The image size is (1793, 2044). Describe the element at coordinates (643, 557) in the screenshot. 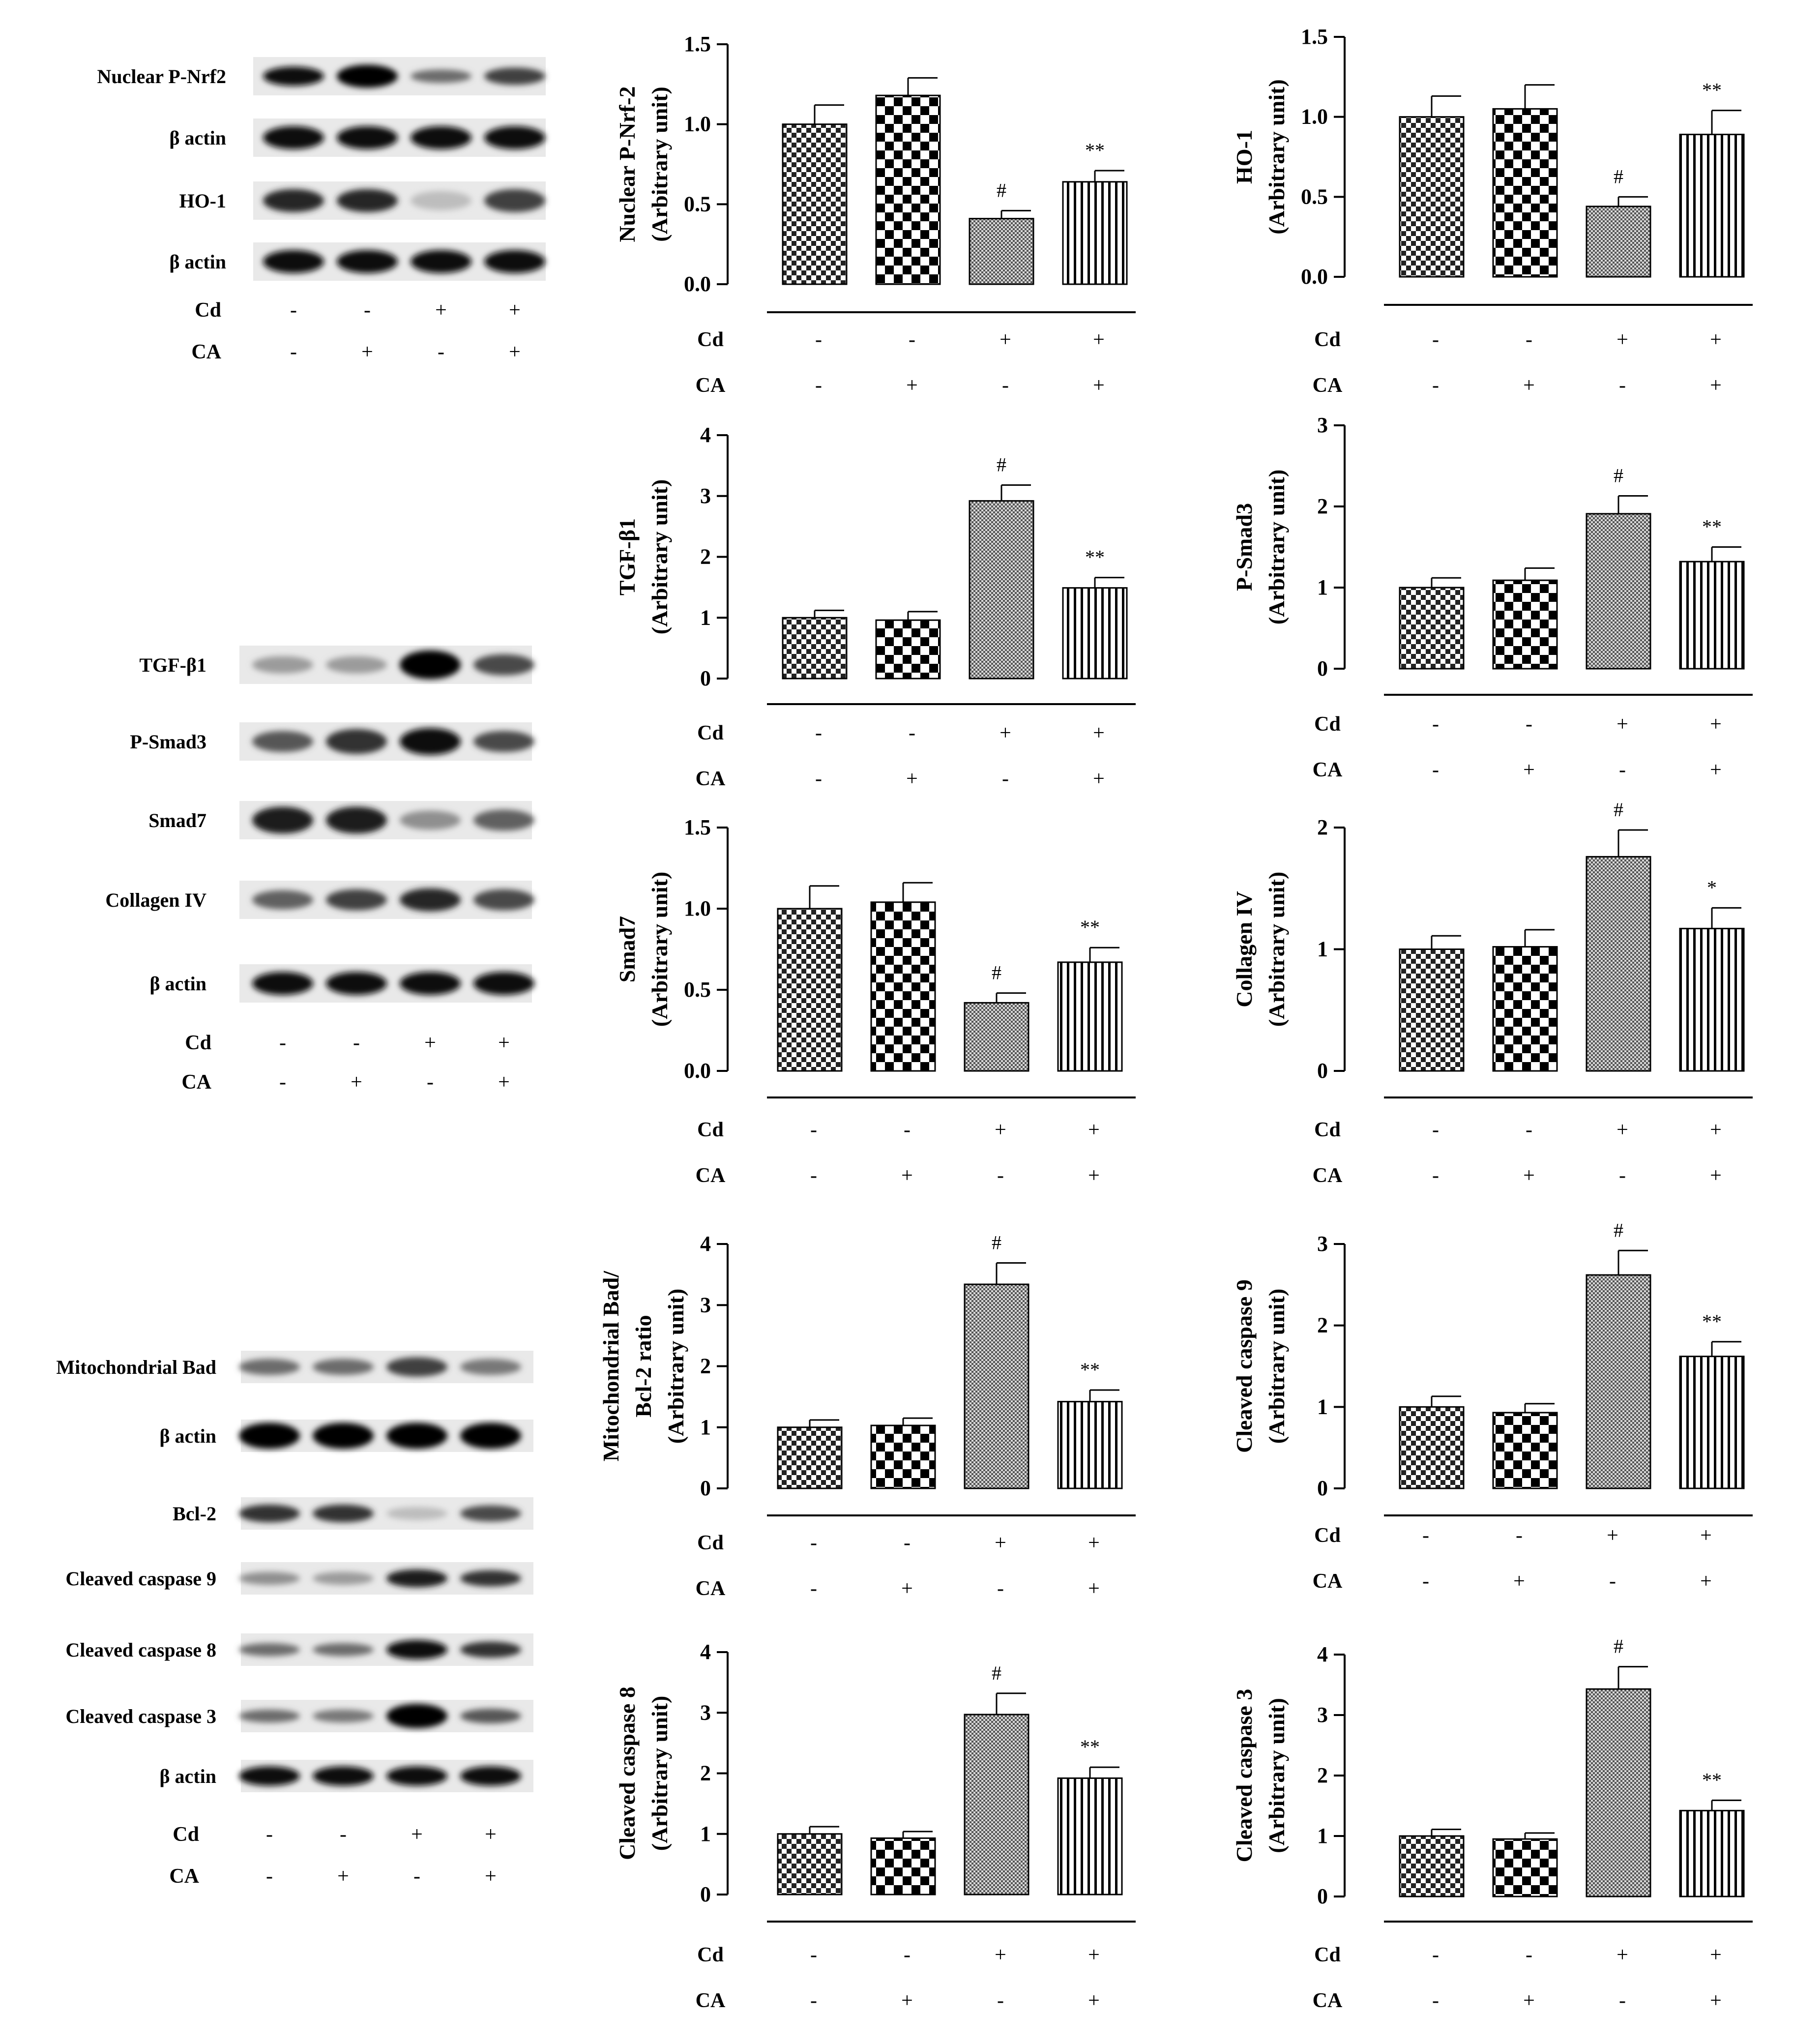

I see `y-axis-label: TGF-β1 (Arbitrary unit)` at that location.